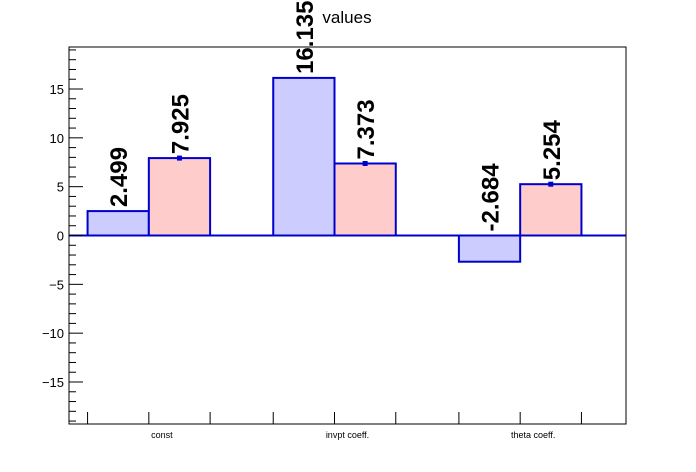  What do you see at coordinates (491, 197) in the screenshot?
I see `data-label: -2.684` at bounding box center [491, 197].